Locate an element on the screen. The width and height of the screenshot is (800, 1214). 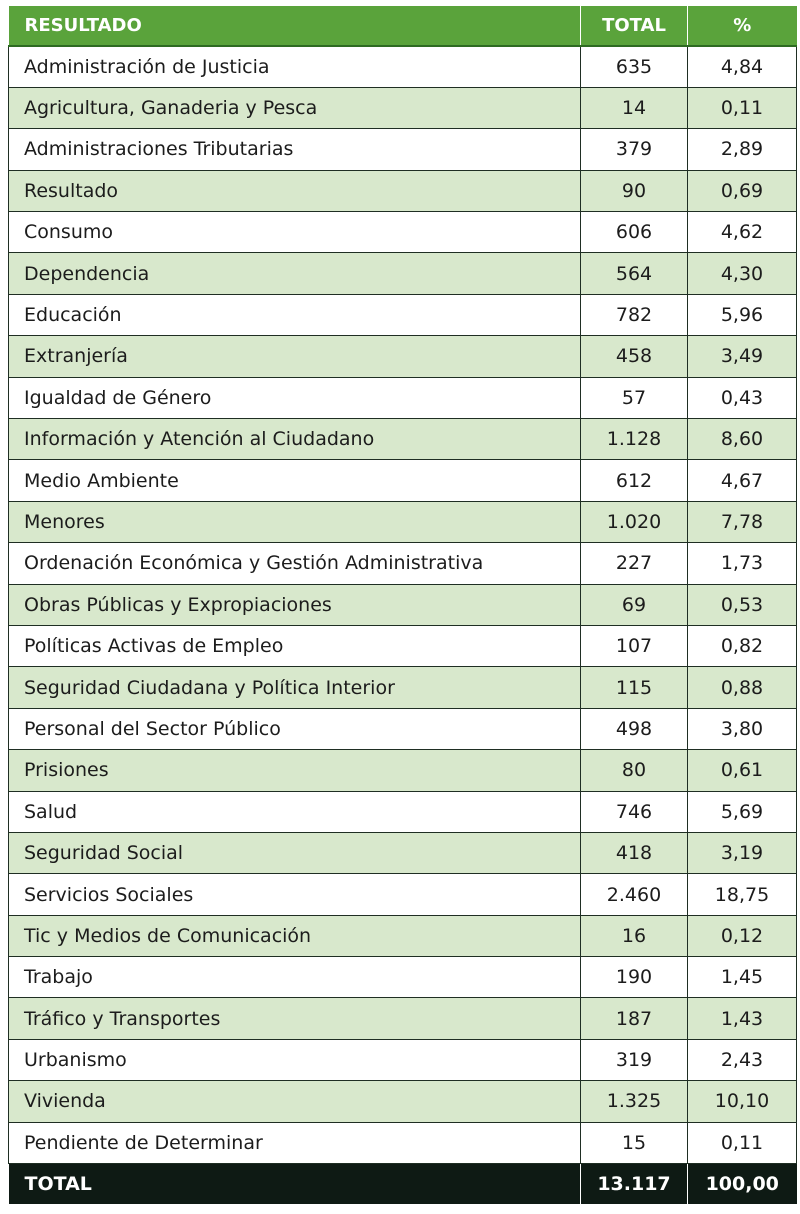
row-total: 107 is located at coordinates (634, 646).